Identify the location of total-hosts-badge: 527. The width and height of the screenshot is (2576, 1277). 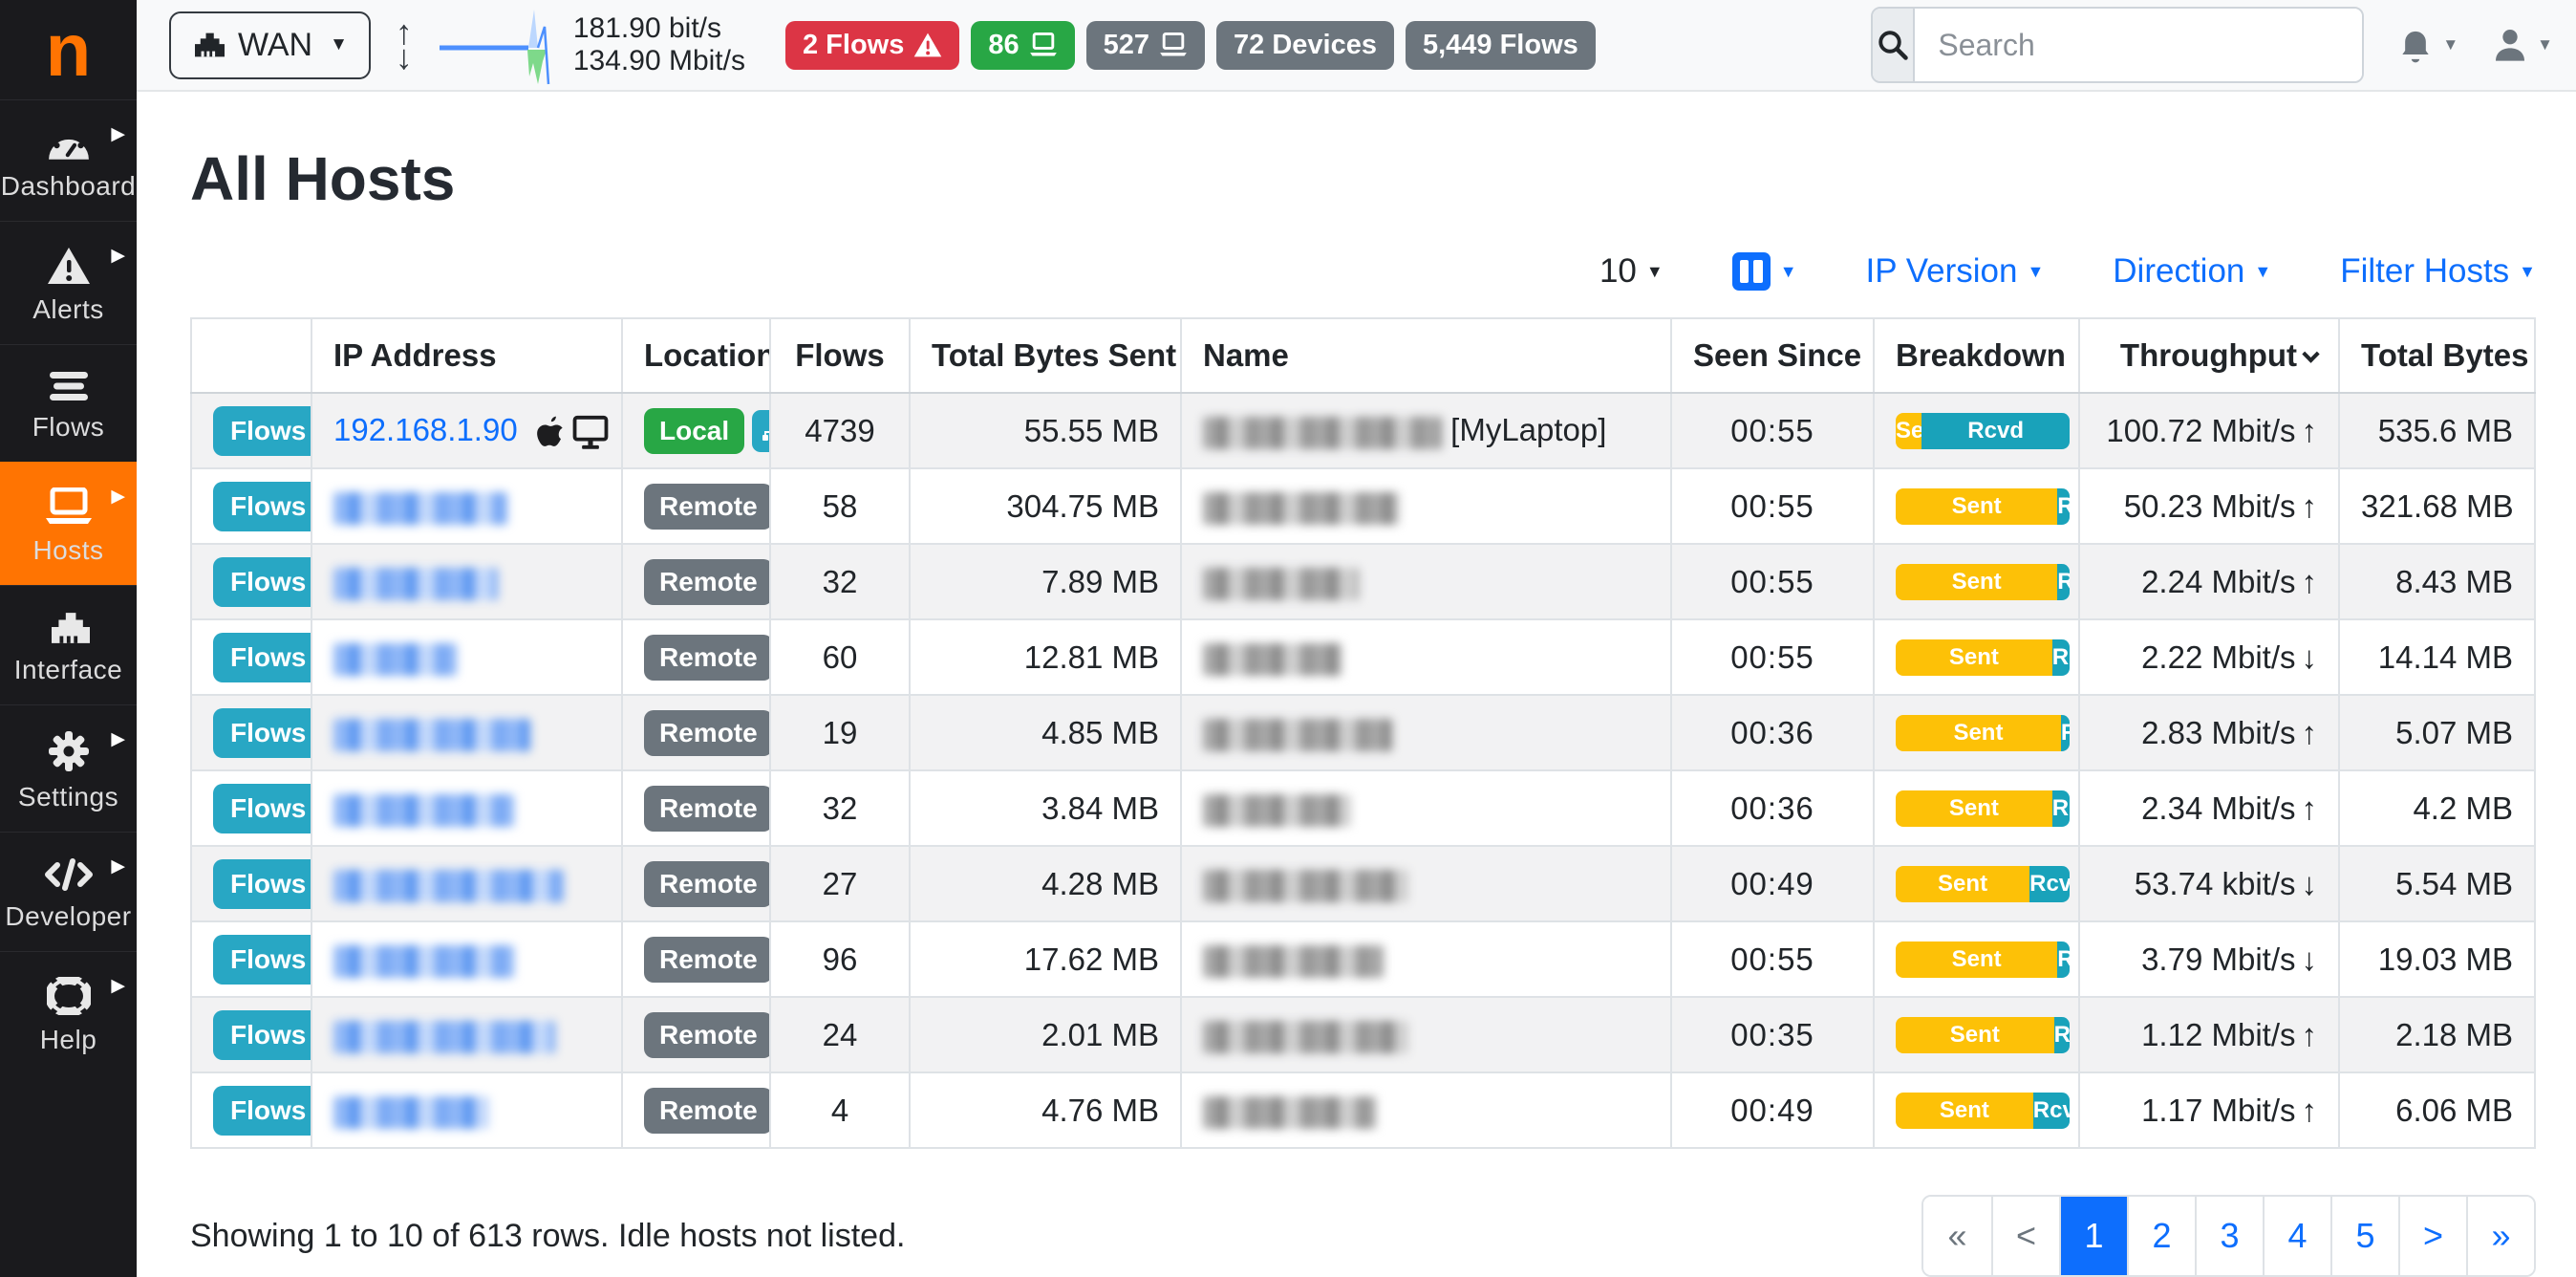
(1145, 45).